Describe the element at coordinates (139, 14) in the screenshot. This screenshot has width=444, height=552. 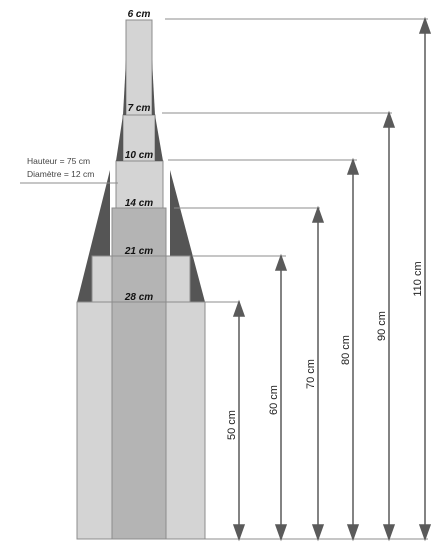
I see `width-label-6: 6 cm` at that location.